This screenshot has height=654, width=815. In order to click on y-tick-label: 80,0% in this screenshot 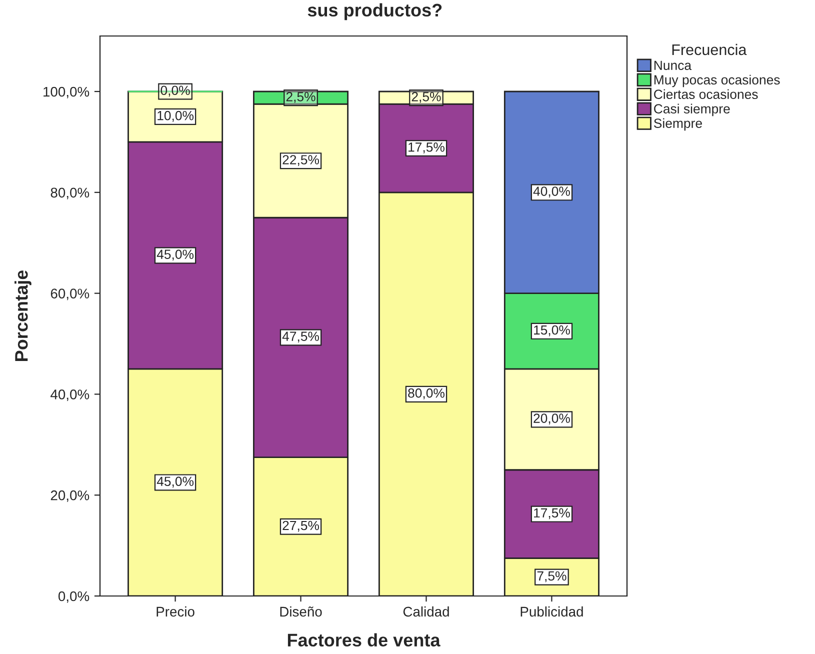, I will do `click(70, 194)`.